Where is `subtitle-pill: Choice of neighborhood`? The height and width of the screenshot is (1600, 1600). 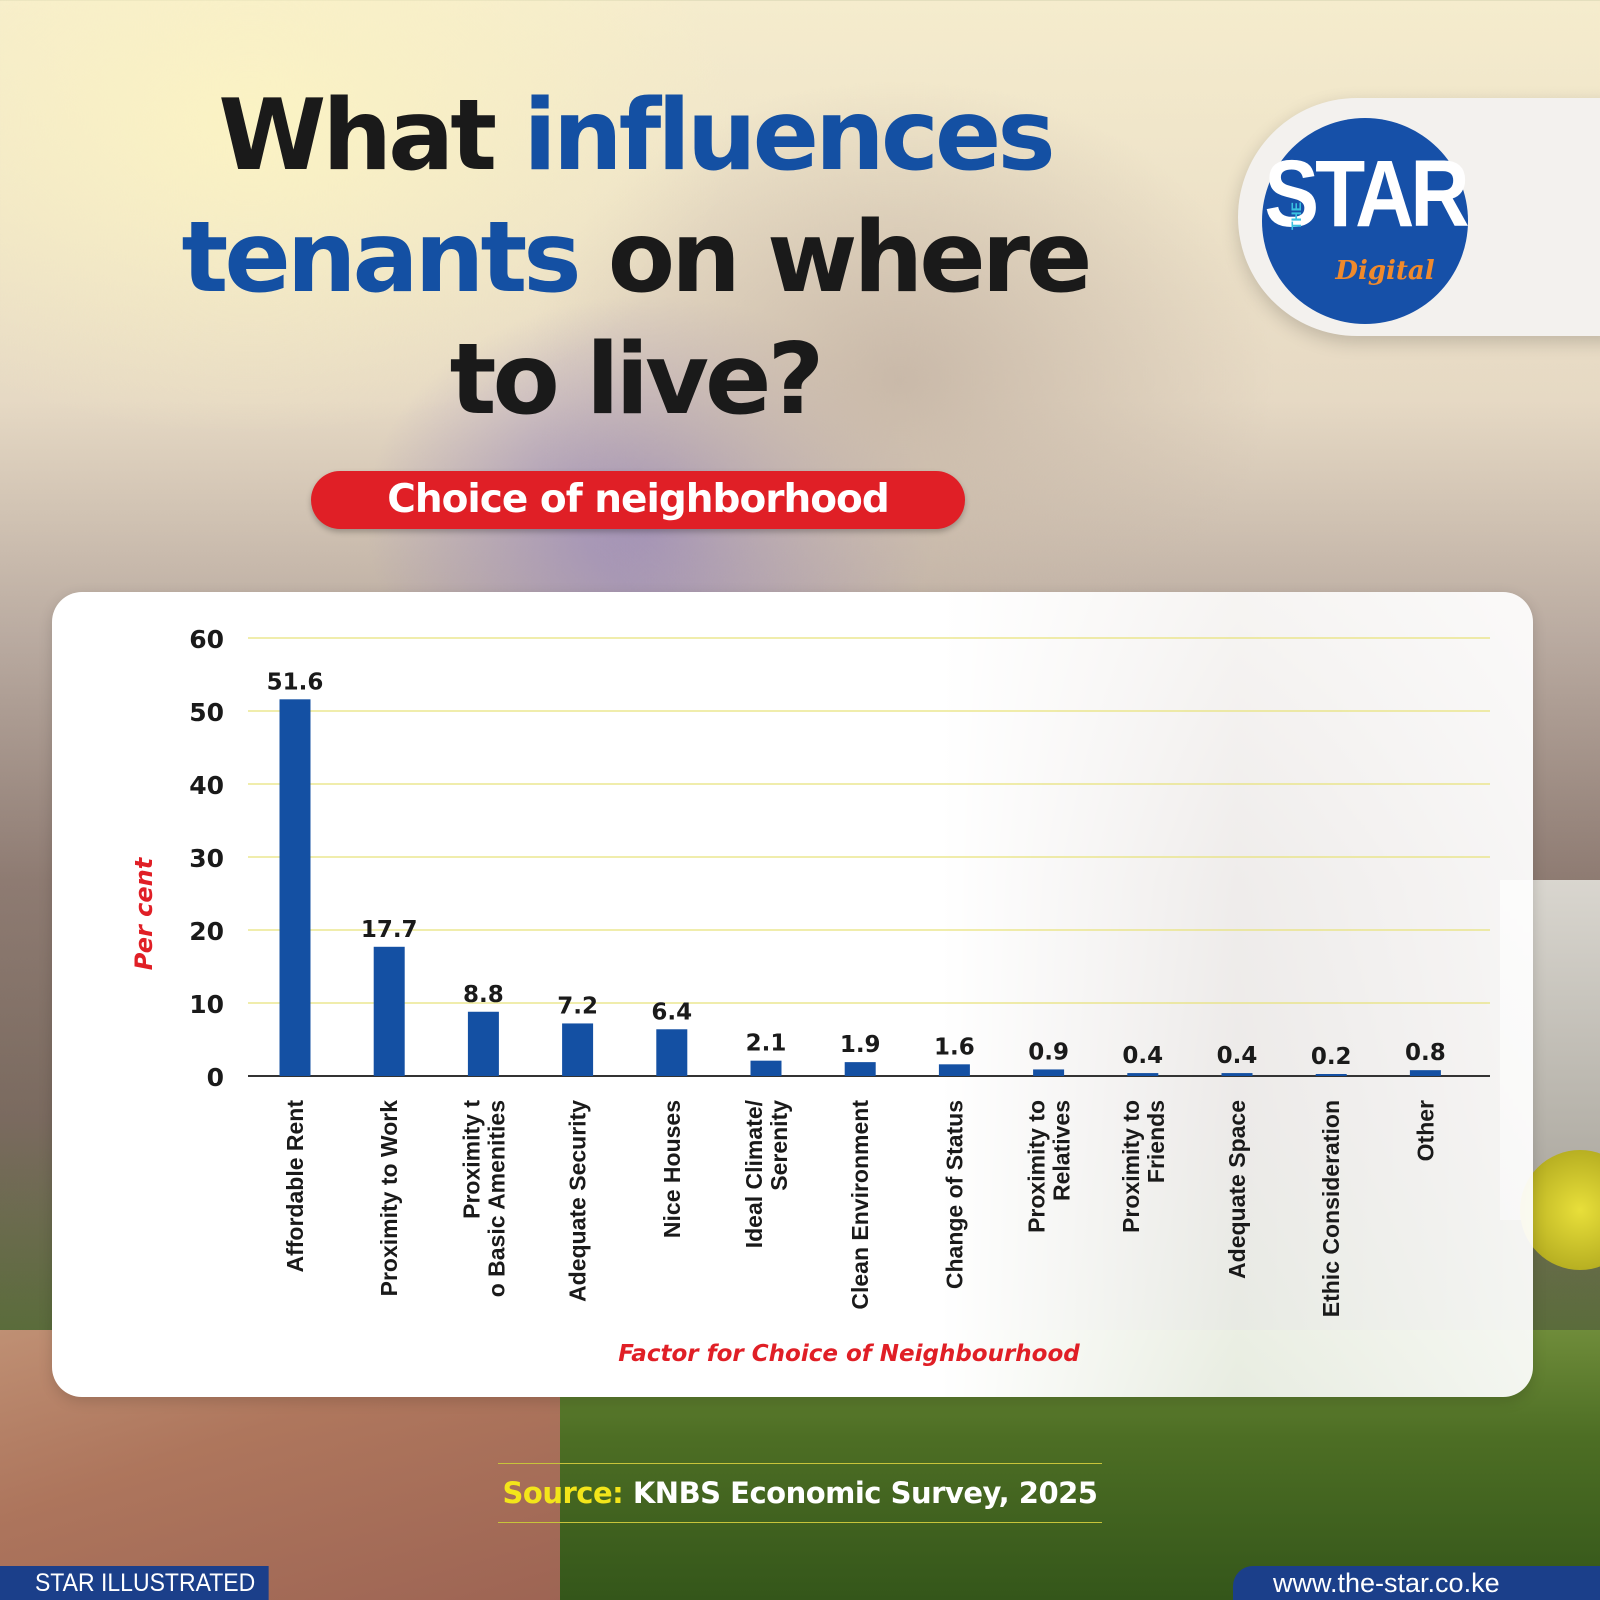
subtitle-pill: Choice of neighborhood is located at coordinates (638, 500).